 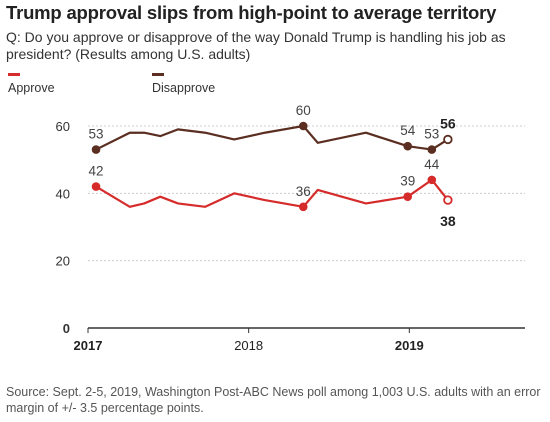 What do you see at coordinates (184, 88) in the screenshot?
I see `legend-disapprove: Disapprove` at bounding box center [184, 88].